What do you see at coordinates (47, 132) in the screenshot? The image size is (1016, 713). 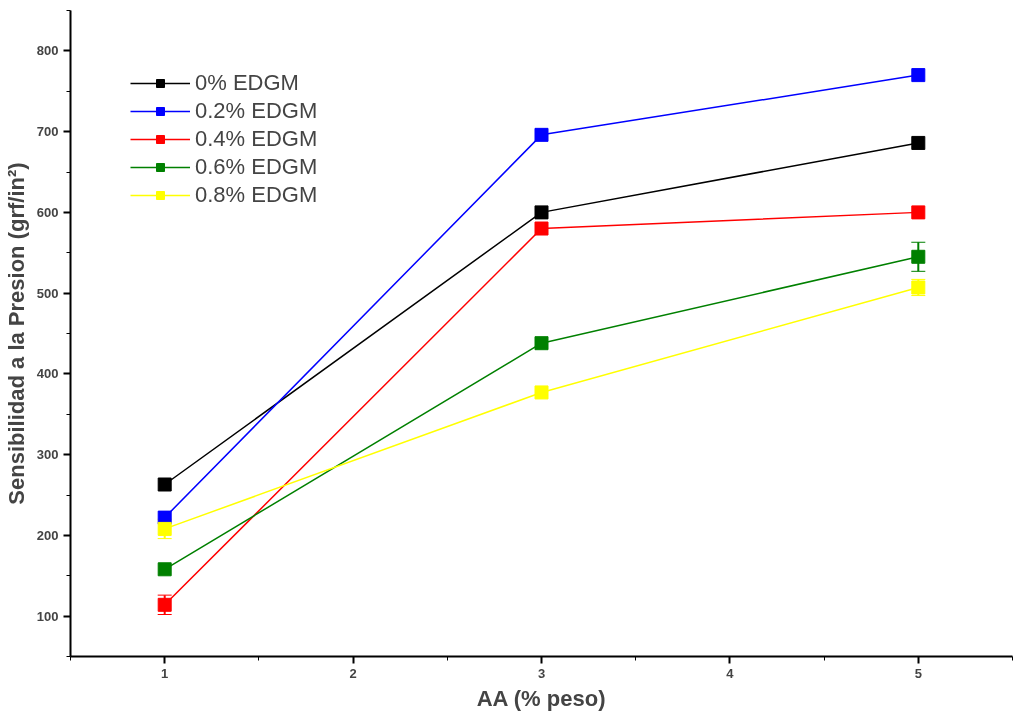 I see `y-tick-label: 700` at bounding box center [47, 132].